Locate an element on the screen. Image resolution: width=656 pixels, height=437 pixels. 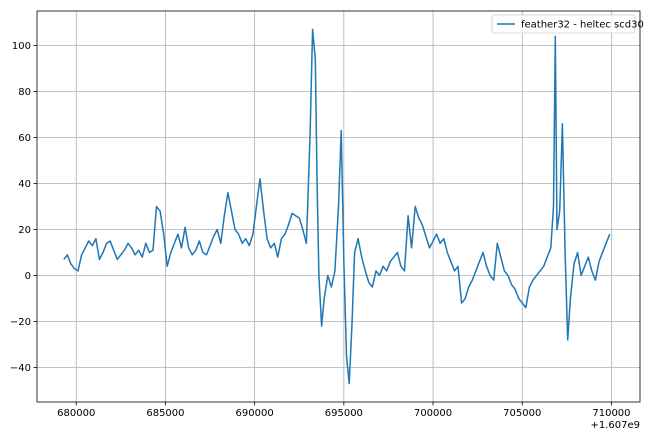
y-tick-label: 100 is located at coordinates (21, 46).